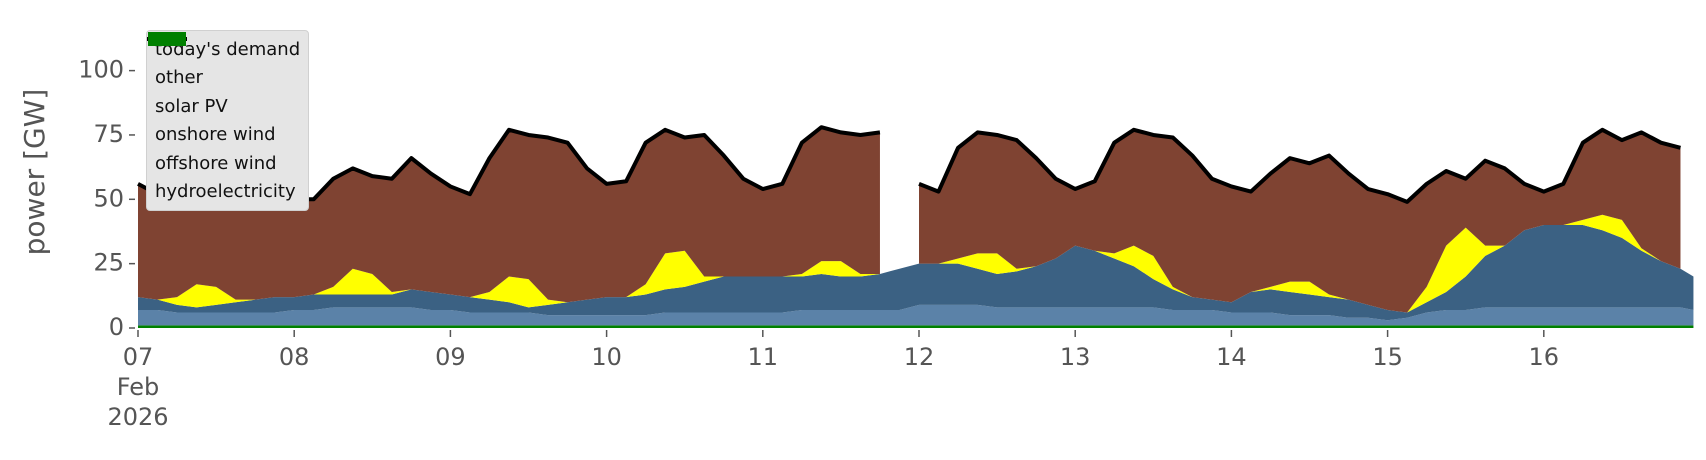  Describe the element at coordinates (1544, 357) in the screenshot. I see `x-tick-label: 16` at that location.